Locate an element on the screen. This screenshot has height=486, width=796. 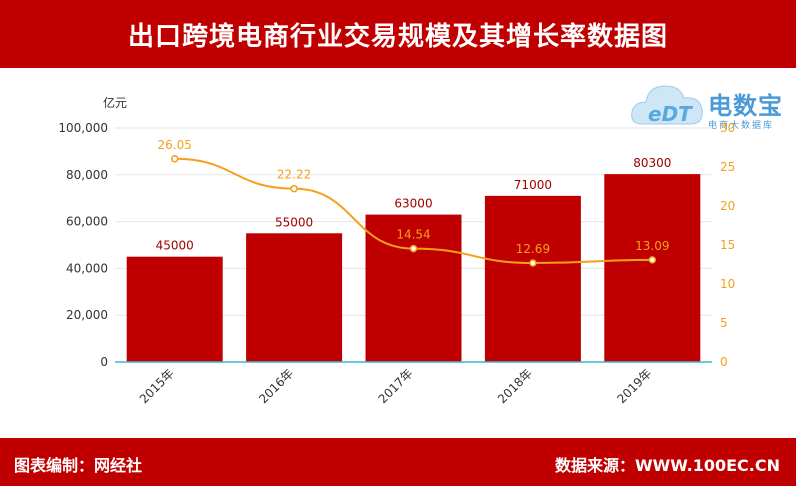
chart-title: 出口跨境电商行业交易规模及其增长率数据图 is located at coordinates (397, 36).